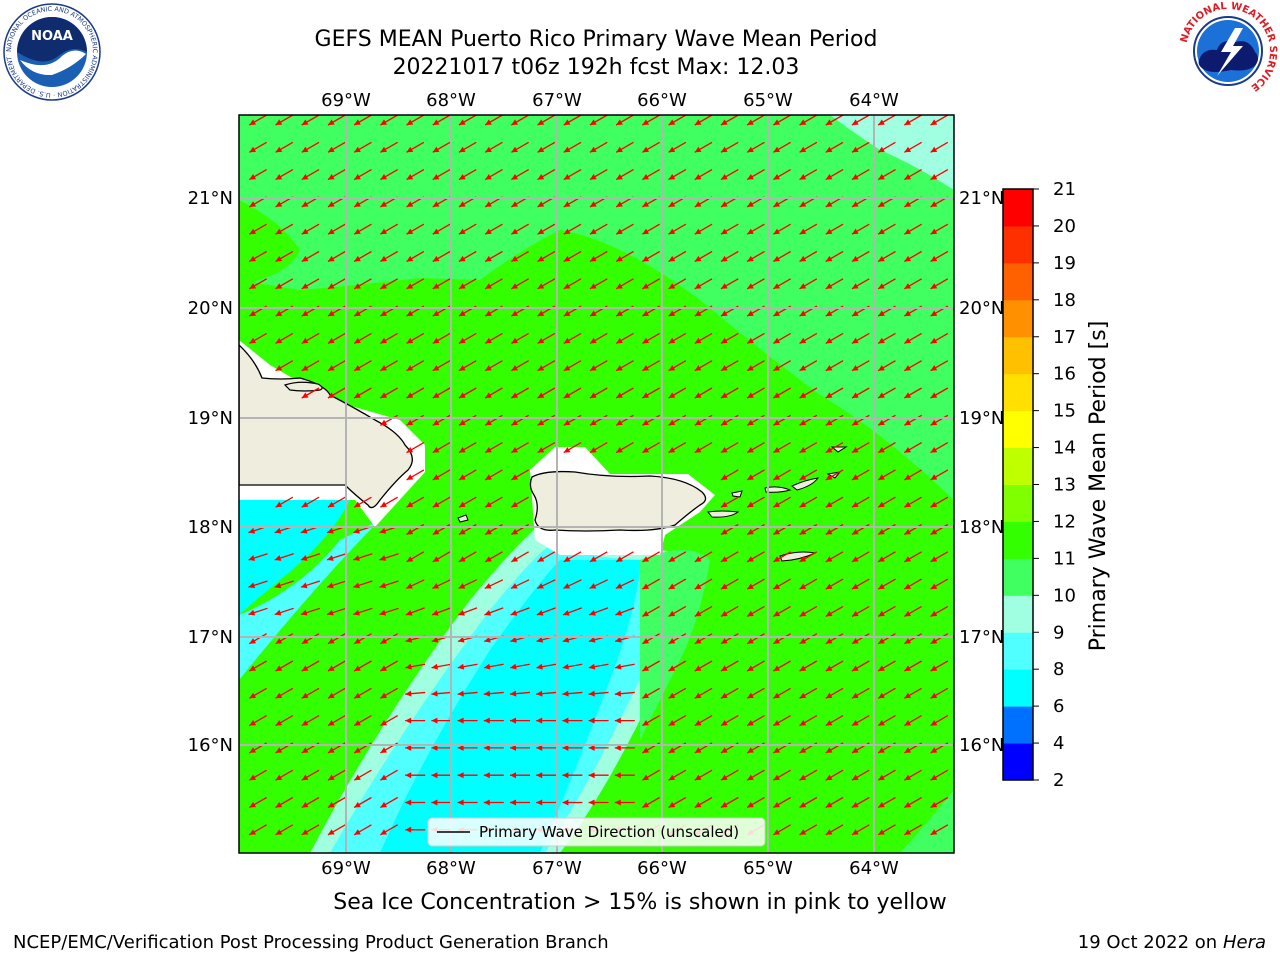 Image resolution: width=1280 pixels, height=960 pixels. I want to click on period-10-11-patch-south, so click(675, 645).